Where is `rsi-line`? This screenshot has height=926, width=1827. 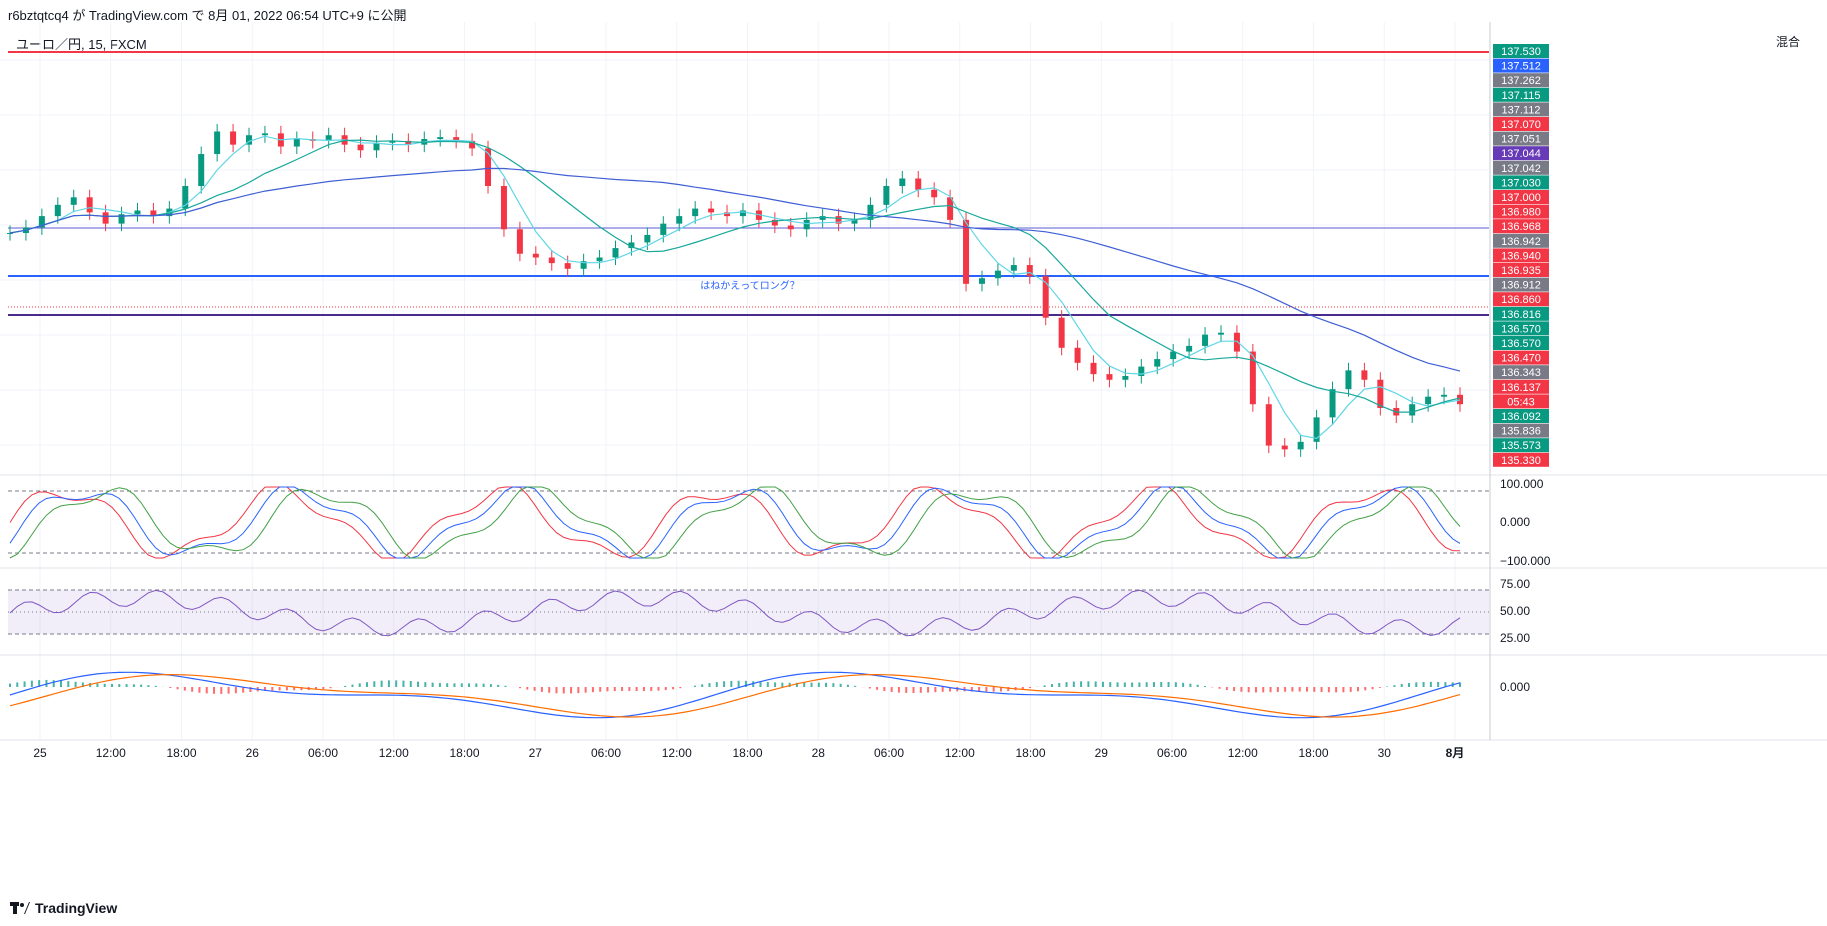
rsi-line is located at coordinates (735, 613).